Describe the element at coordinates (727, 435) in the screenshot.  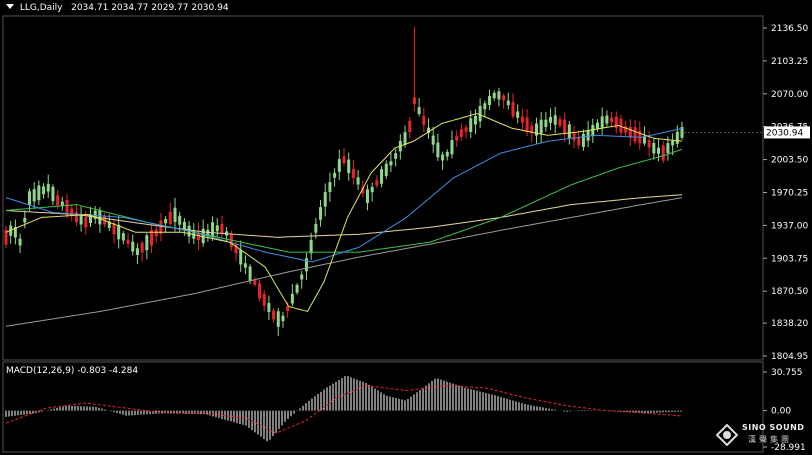
I see `logo-mark-icon` at that location.